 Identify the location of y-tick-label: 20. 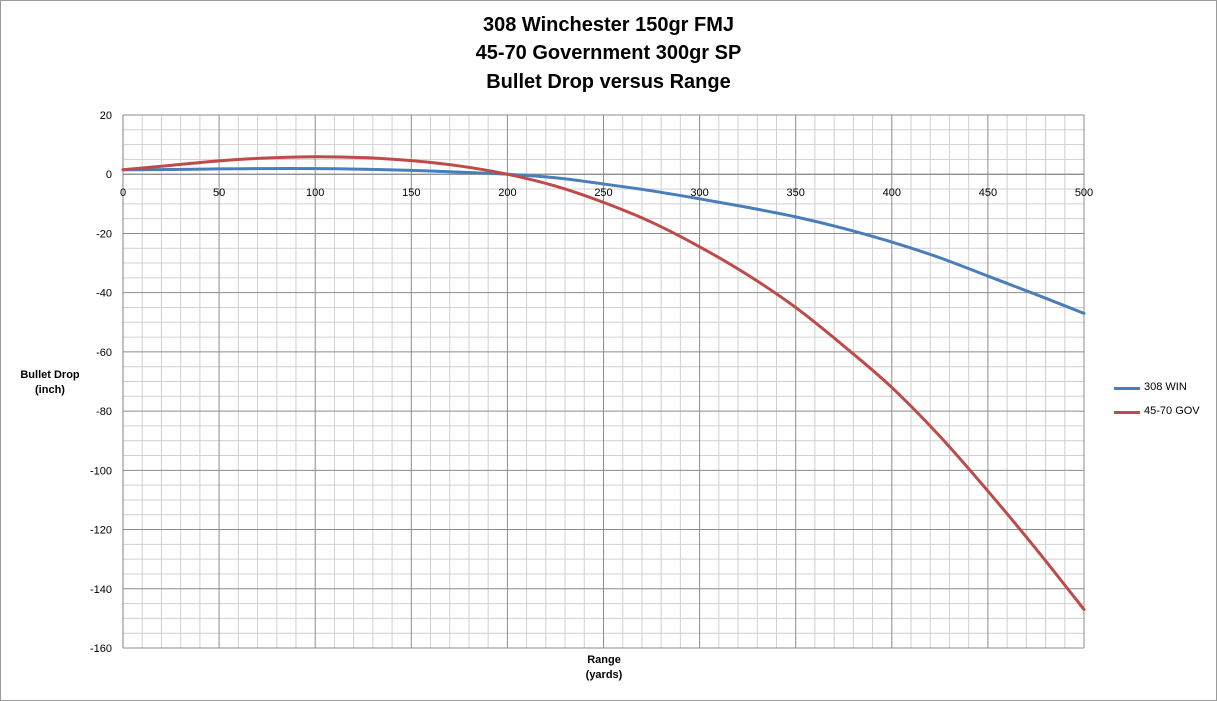
(106, 116).